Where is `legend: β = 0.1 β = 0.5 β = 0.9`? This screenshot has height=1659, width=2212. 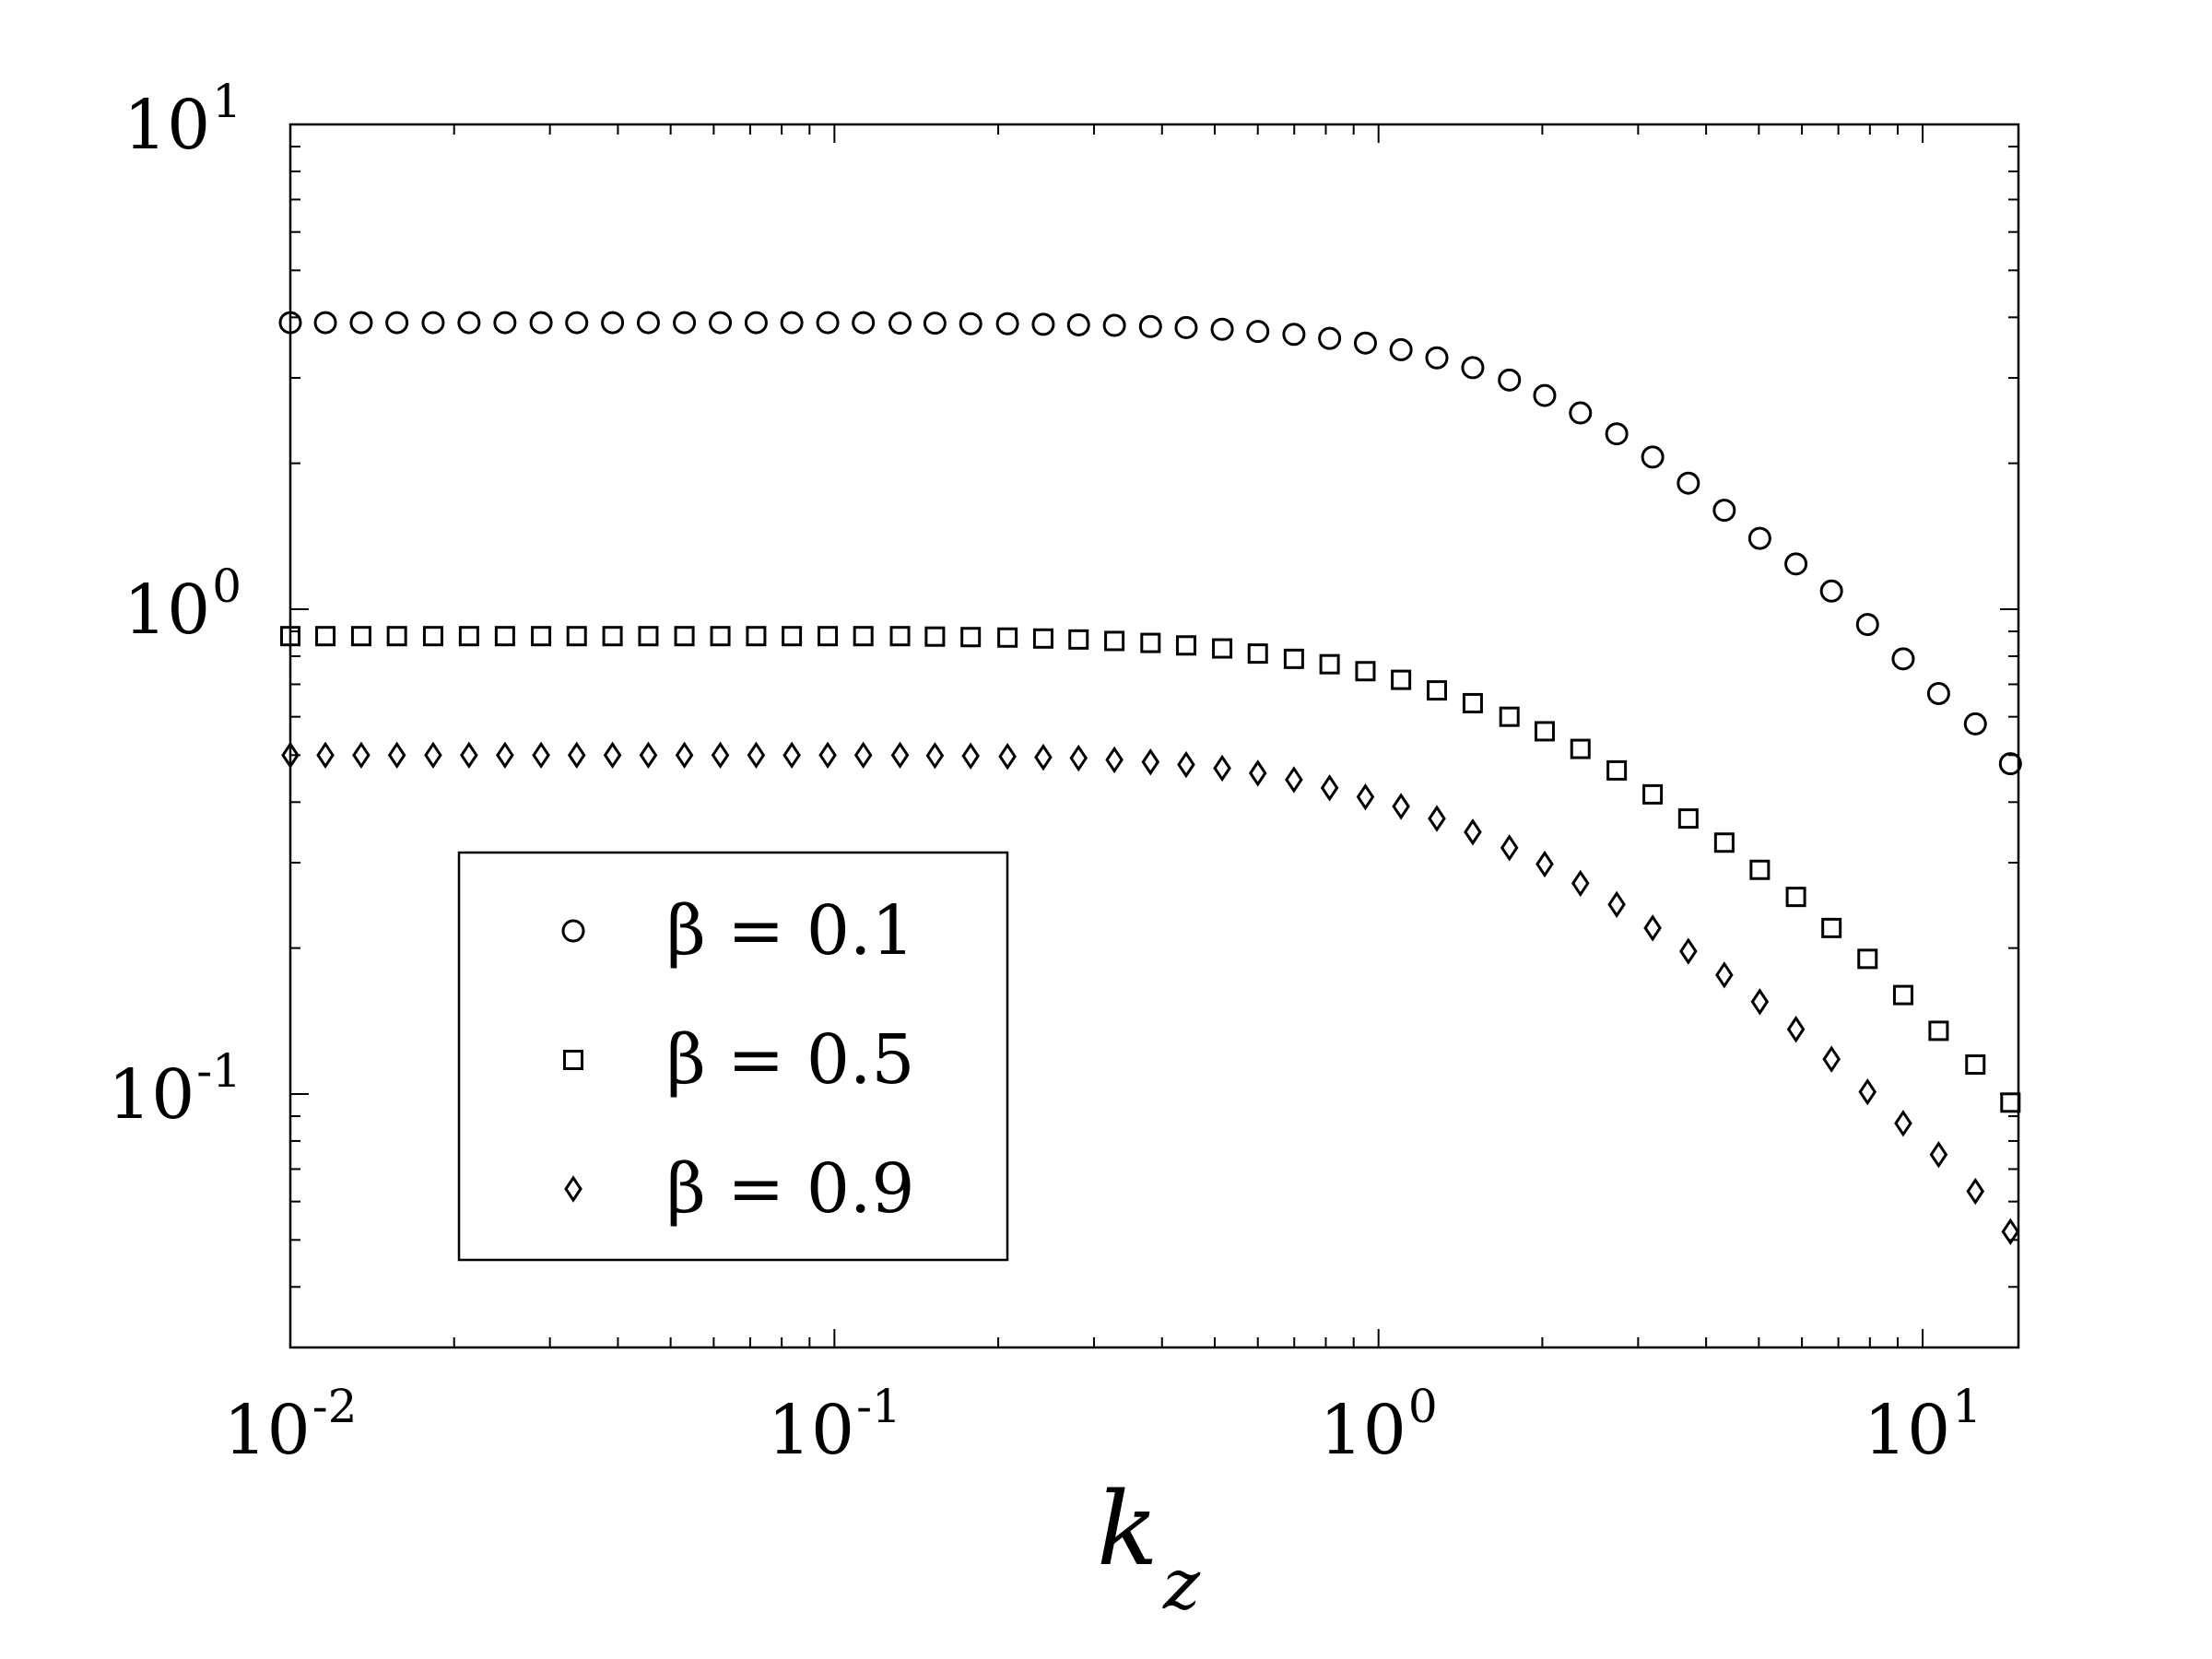 legend: β = 0.1 β = 0.5 β = 0.9 is located at coordinates (733, 1056).